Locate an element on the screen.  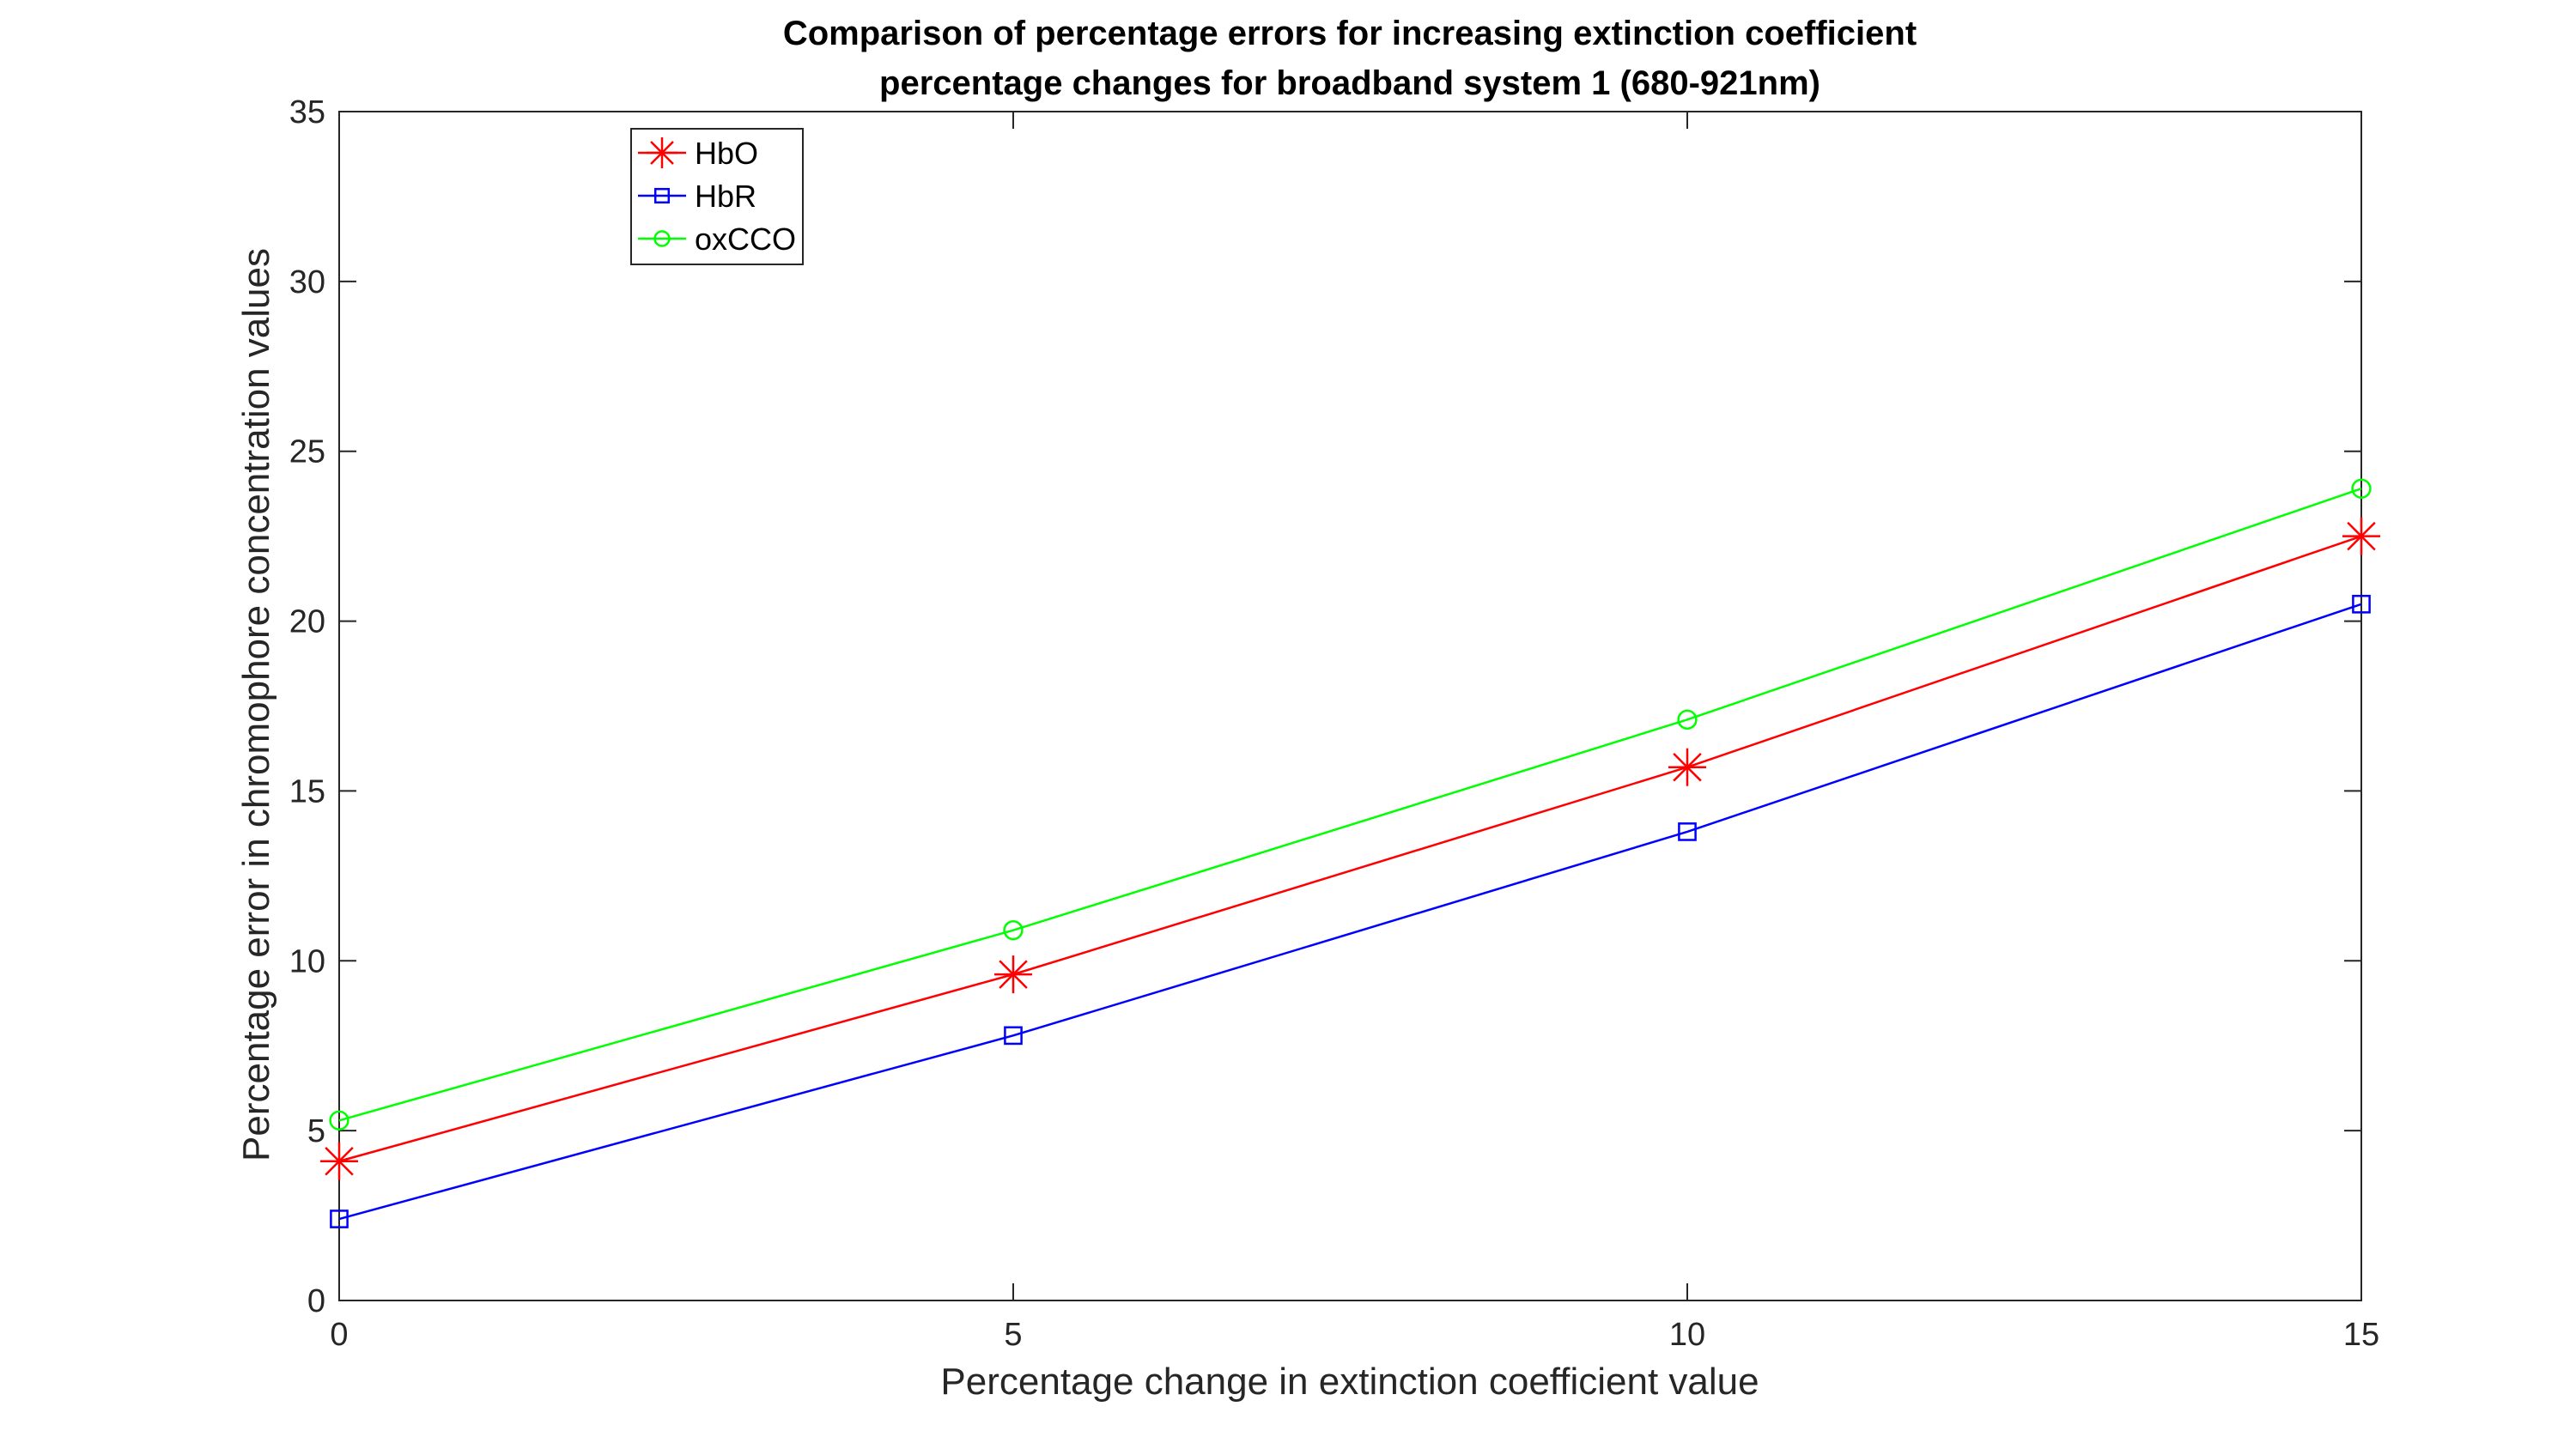
y-tick-label: 15 is located at coordinates (307, 791).